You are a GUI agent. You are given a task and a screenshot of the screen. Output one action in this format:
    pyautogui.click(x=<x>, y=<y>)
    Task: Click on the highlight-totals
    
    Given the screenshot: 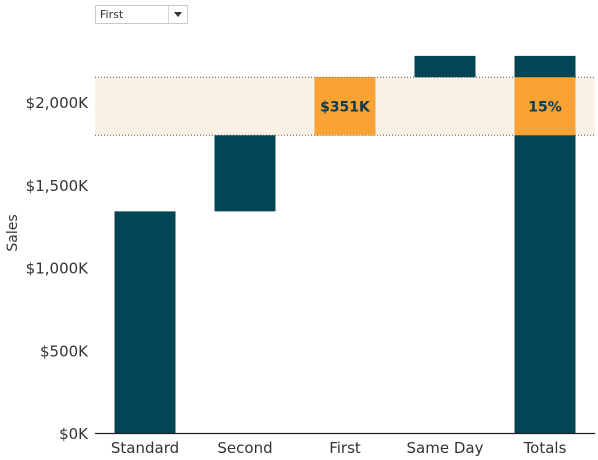 What is the action you would take?
    pyautogui.click(x=545, y=106)
    